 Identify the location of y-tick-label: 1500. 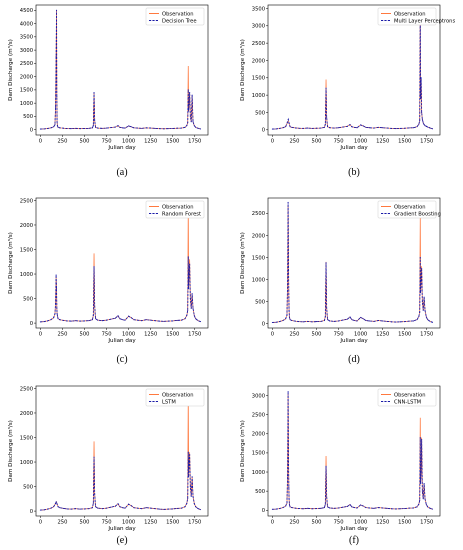
(258, 258).